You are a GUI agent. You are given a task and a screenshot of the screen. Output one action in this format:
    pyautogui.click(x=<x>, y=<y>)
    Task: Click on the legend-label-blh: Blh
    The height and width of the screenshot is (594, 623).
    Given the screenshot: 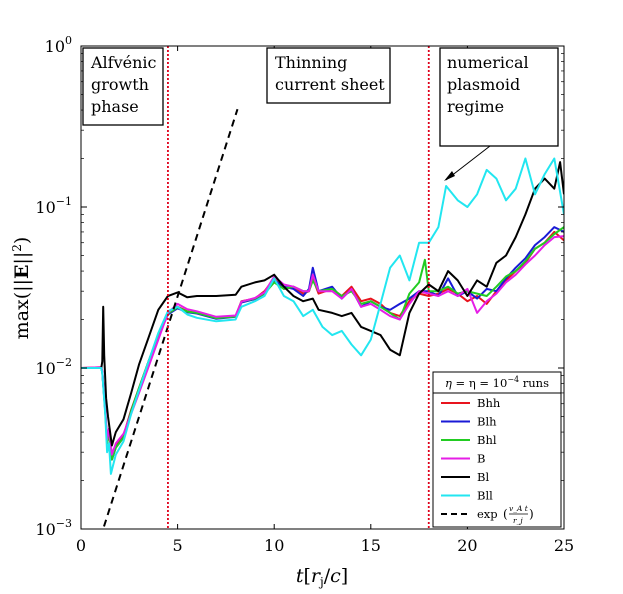 What is the action you would take?
    pyautogui.click(x=487, y=422)
    